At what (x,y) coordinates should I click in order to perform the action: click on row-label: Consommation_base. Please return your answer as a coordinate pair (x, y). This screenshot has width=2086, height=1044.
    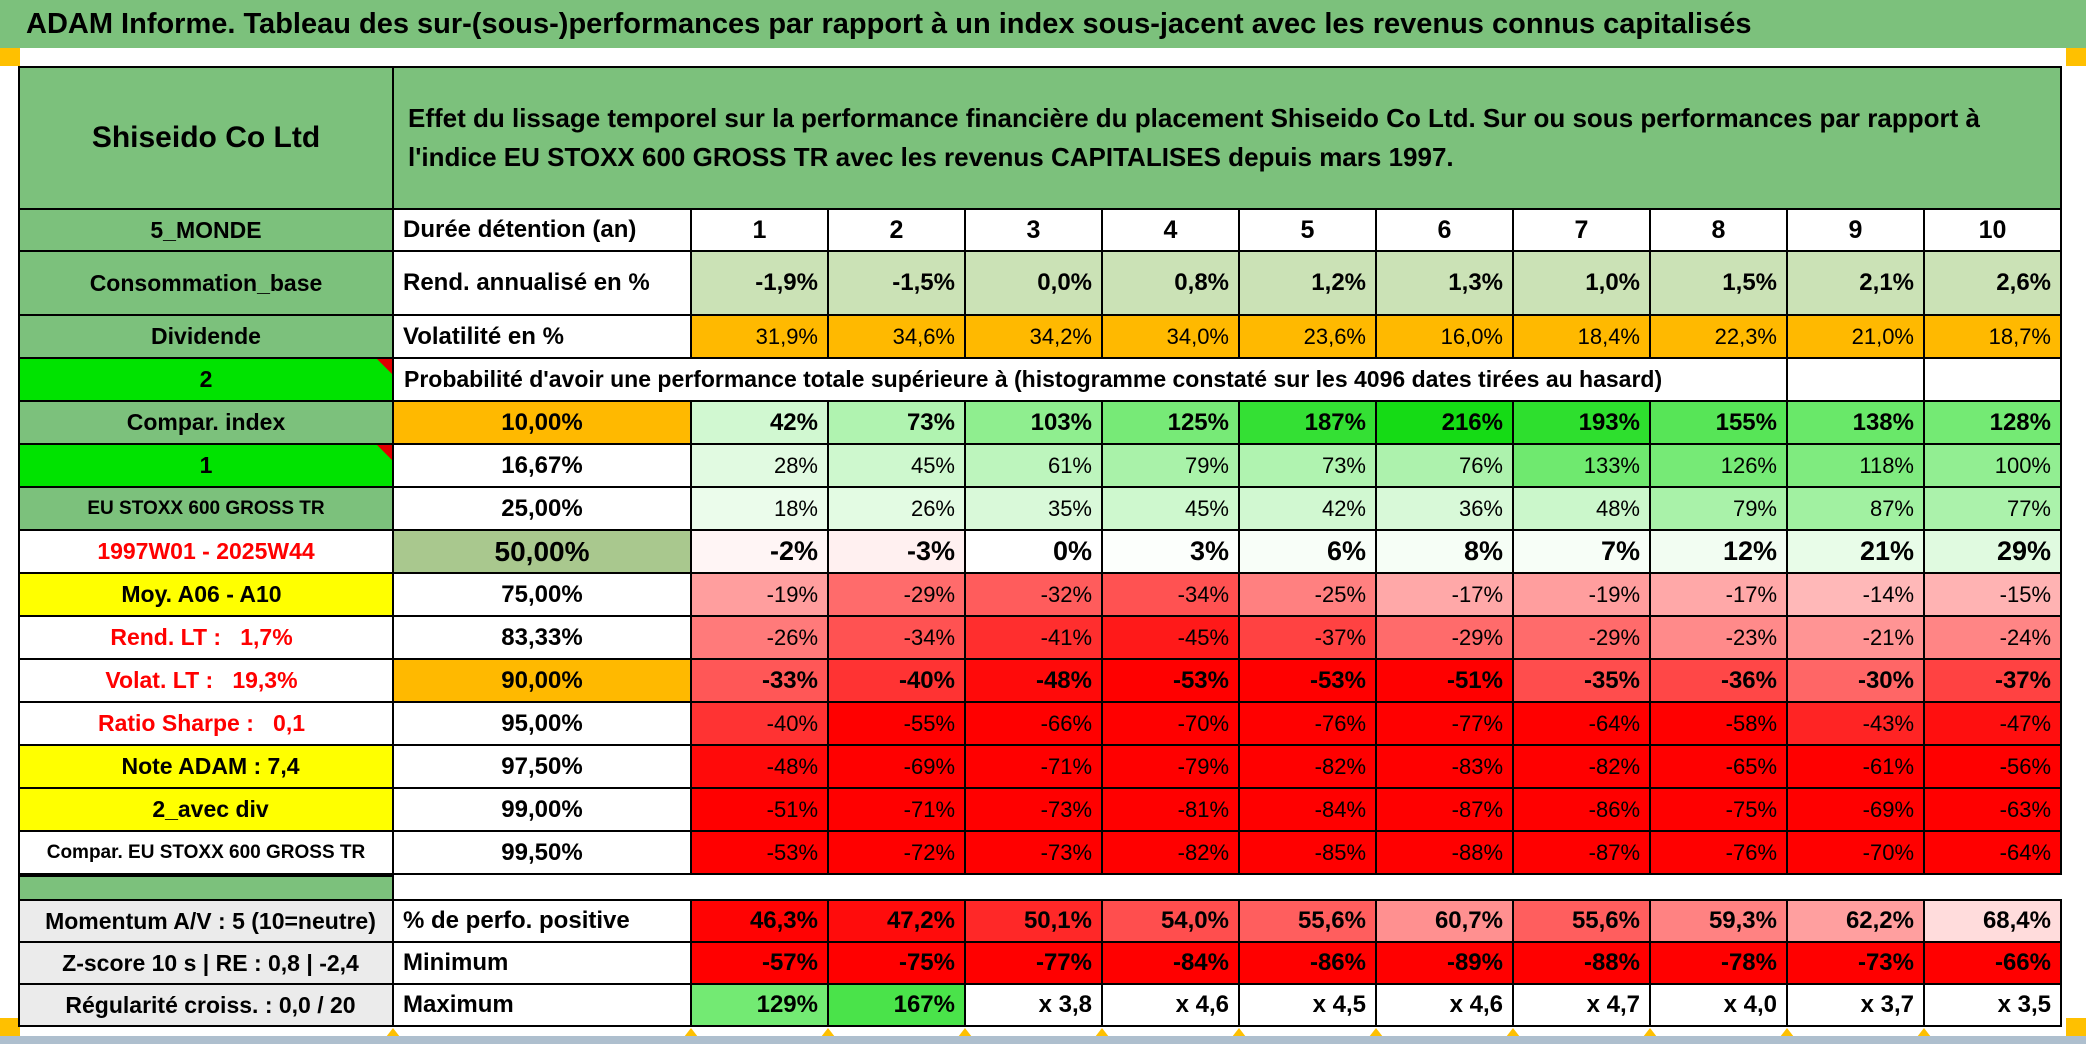
    Looking at the image, I should click on (206, 283).